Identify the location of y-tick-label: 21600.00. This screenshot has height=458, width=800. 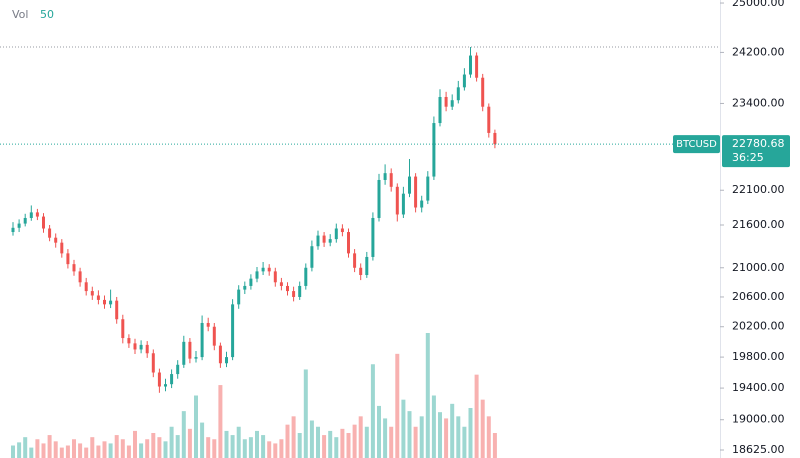
(758, 224).